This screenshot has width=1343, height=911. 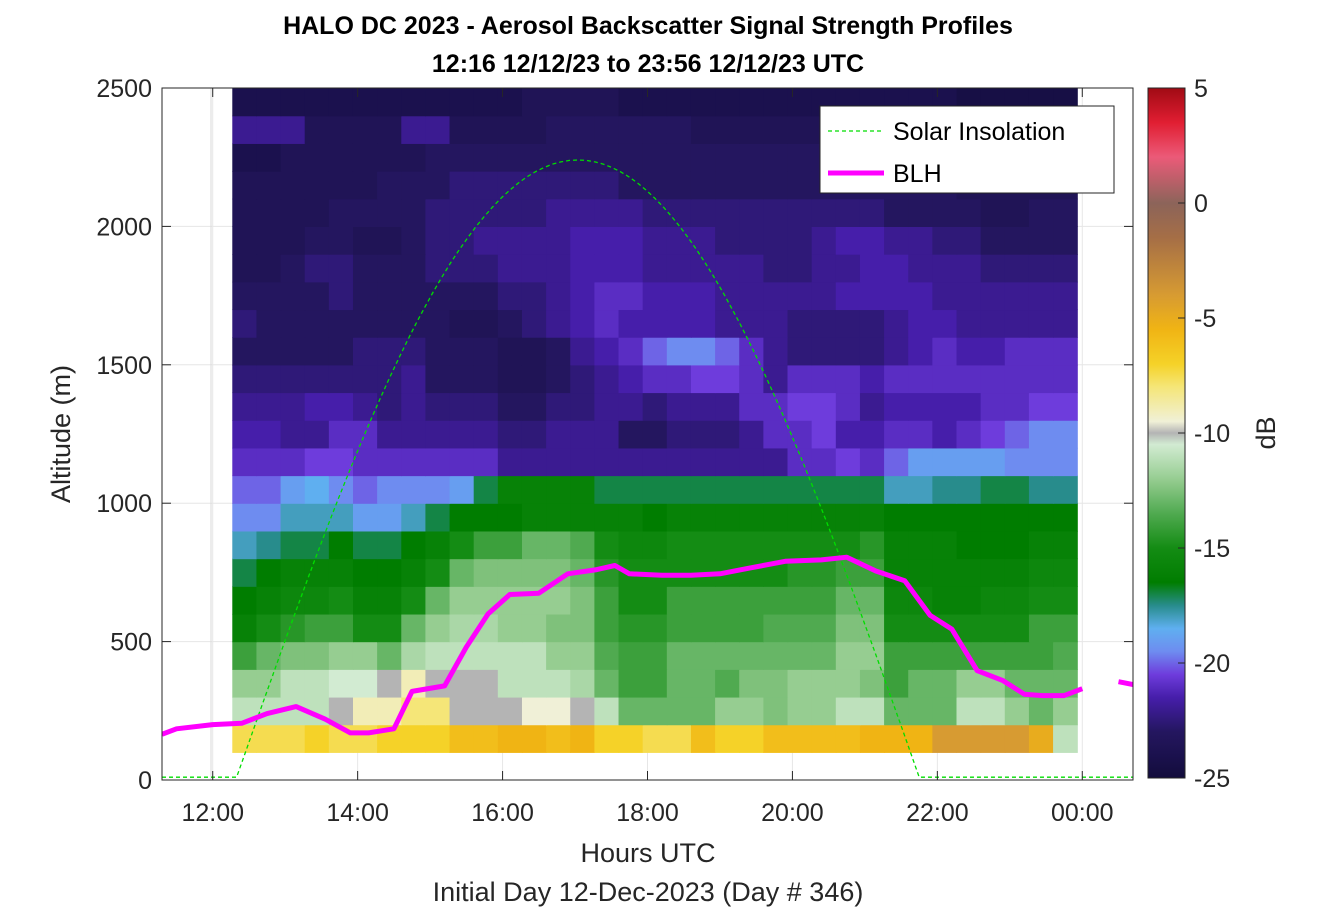 What do you see at coordinates (917, 174) in the screenshot?
I see `legend-blh-label: BLH` at bounding box center [917, 174].